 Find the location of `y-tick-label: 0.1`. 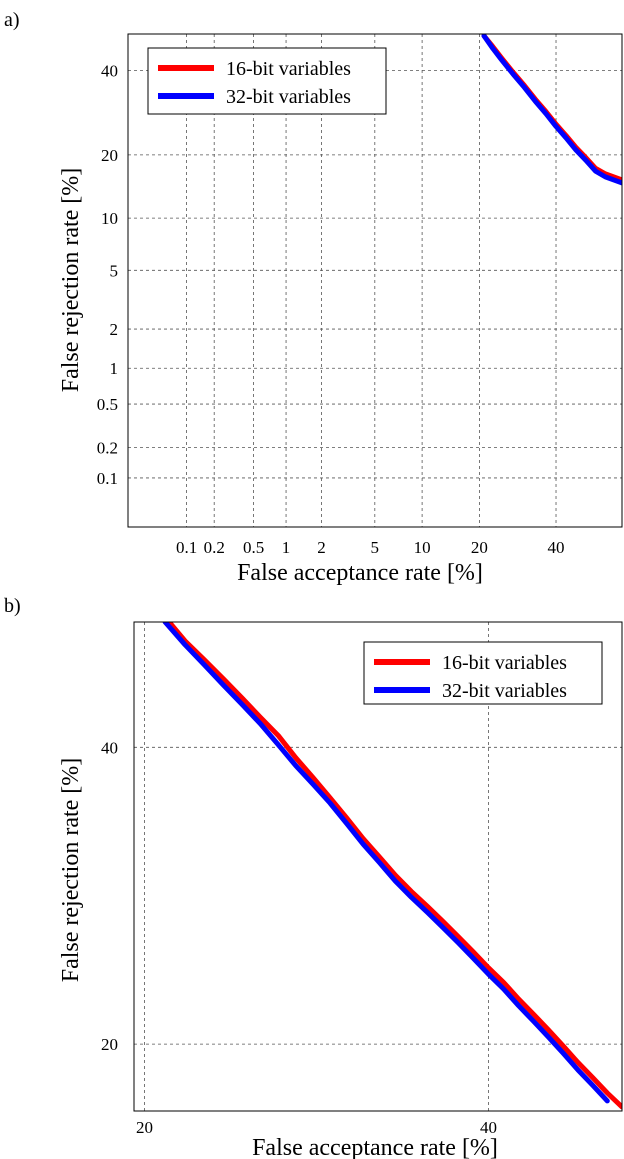

y-tick-label: 0.1 is located at coordinates (107, 478).